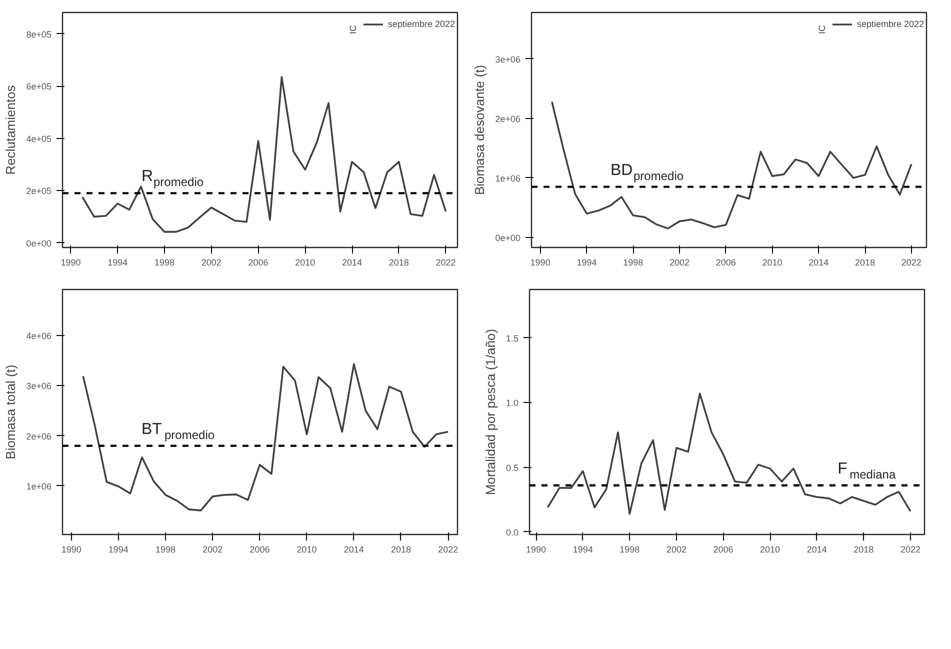 The width and height of the screenshot is (951, 649). Describe the element at coordinates (480, 130) in the screenshot. I see `y-axis-title: Biomasa desovante (t)` at that location.